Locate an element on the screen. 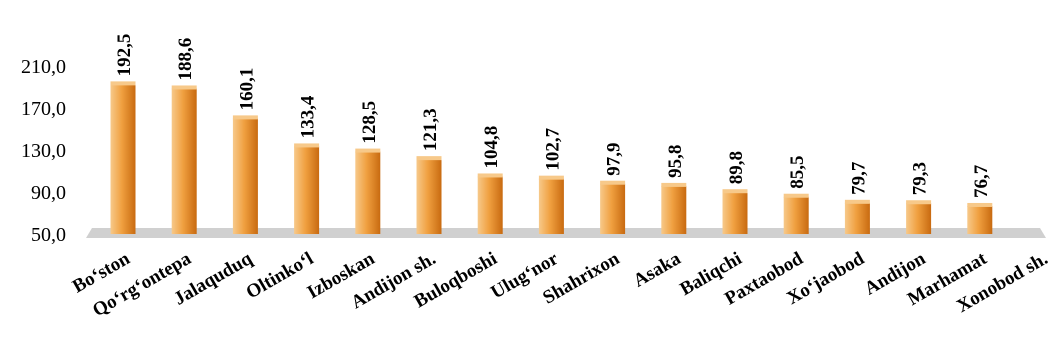 This screenshot has height=360, width=1056. y-tick-label: 50,0 is located at coordinates (48, 235).